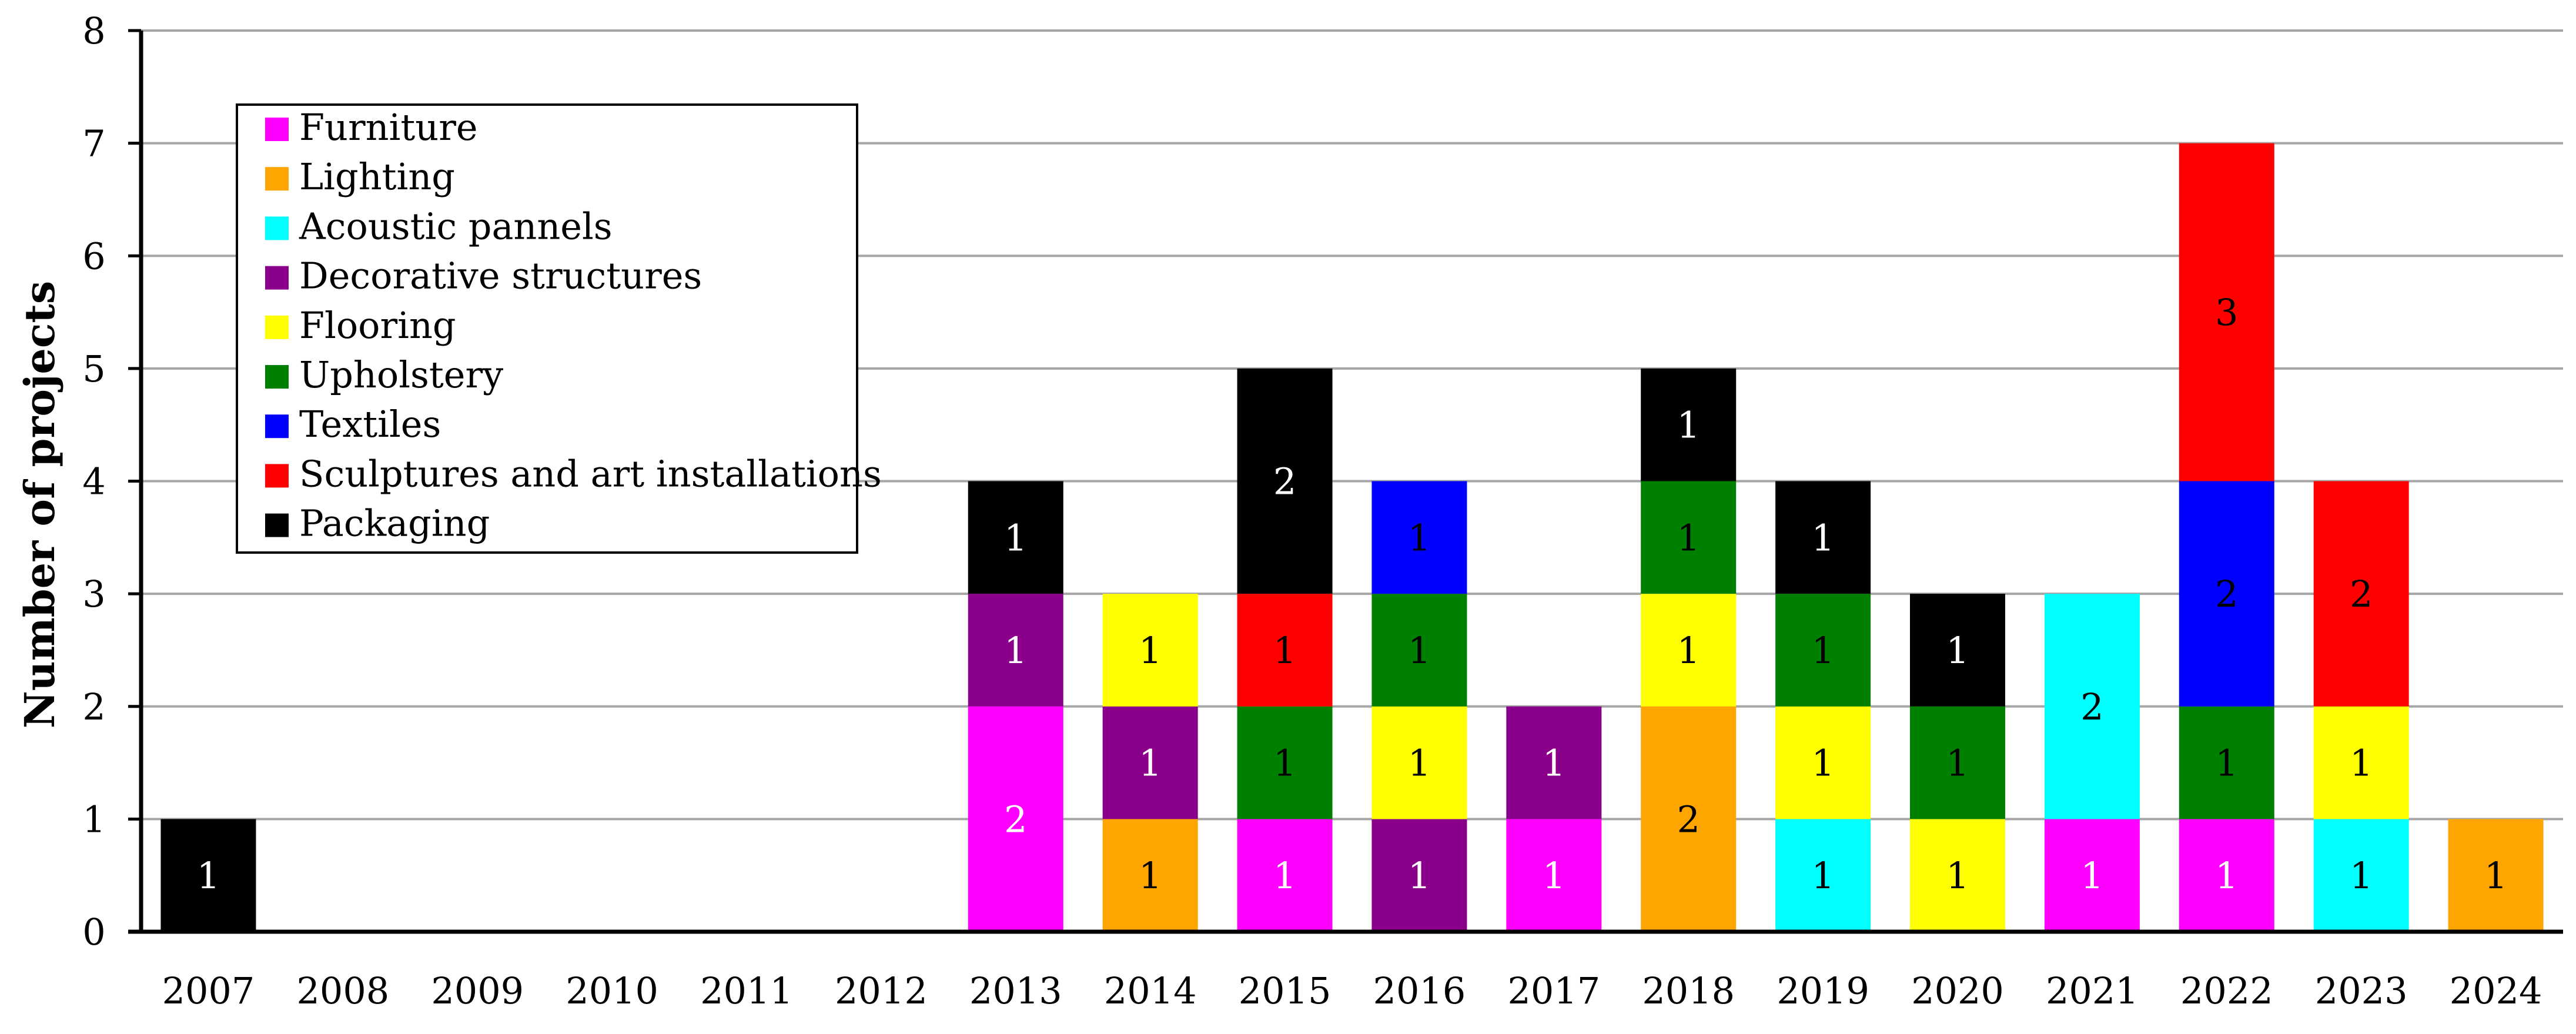 The width and height of the screenshot is (2576, 1034). What do you see at coordinates (612, 990) in the screenshot?
I see `x-tick-label: 2010` at bounding box center [612, 990].